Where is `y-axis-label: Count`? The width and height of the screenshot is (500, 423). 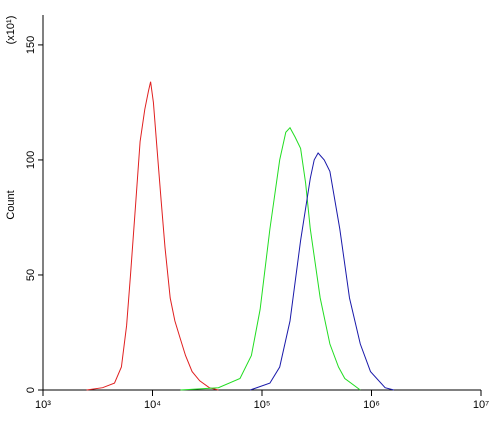 y-axis-label: Count is located at coordinates (11, 204).